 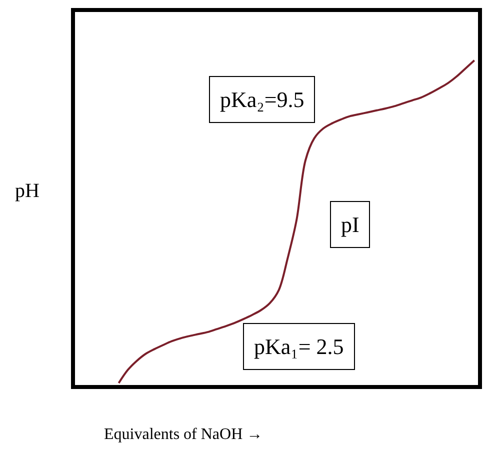 I want to click on y-axis-title: pH, so click(x=27, y=191).